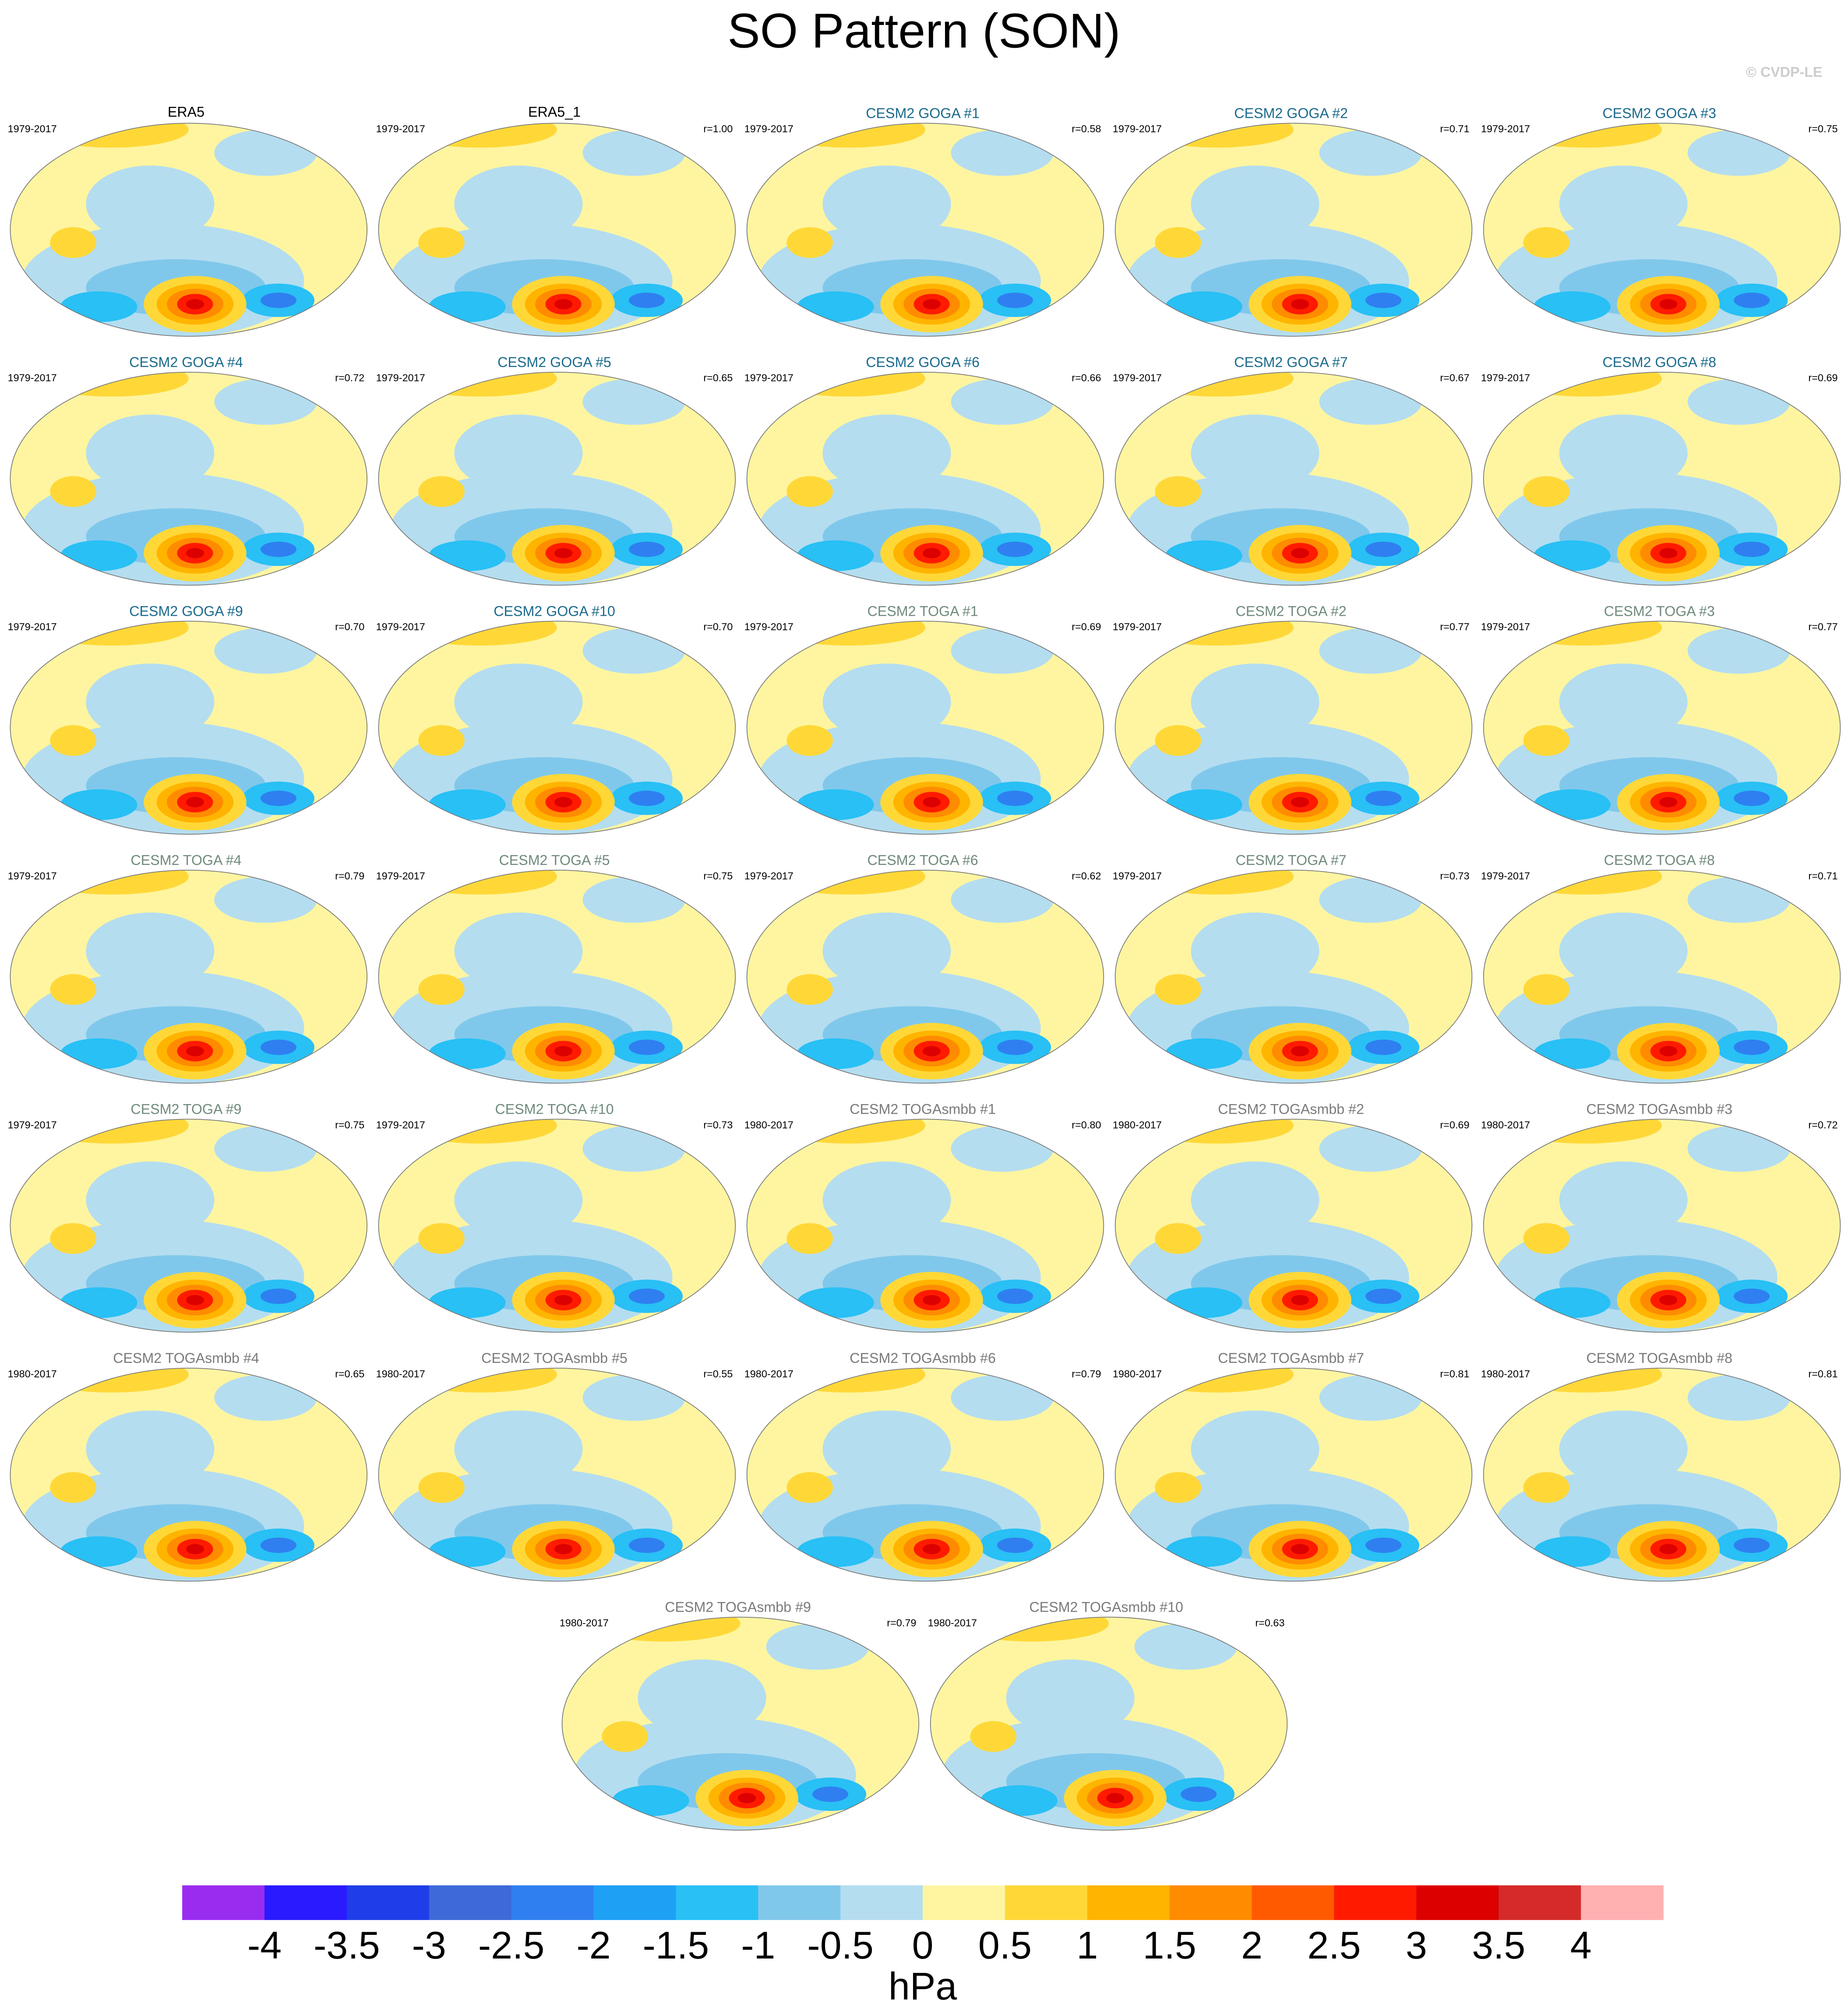  I want to click on panel-r: r=0.75, so click(1823, 128).